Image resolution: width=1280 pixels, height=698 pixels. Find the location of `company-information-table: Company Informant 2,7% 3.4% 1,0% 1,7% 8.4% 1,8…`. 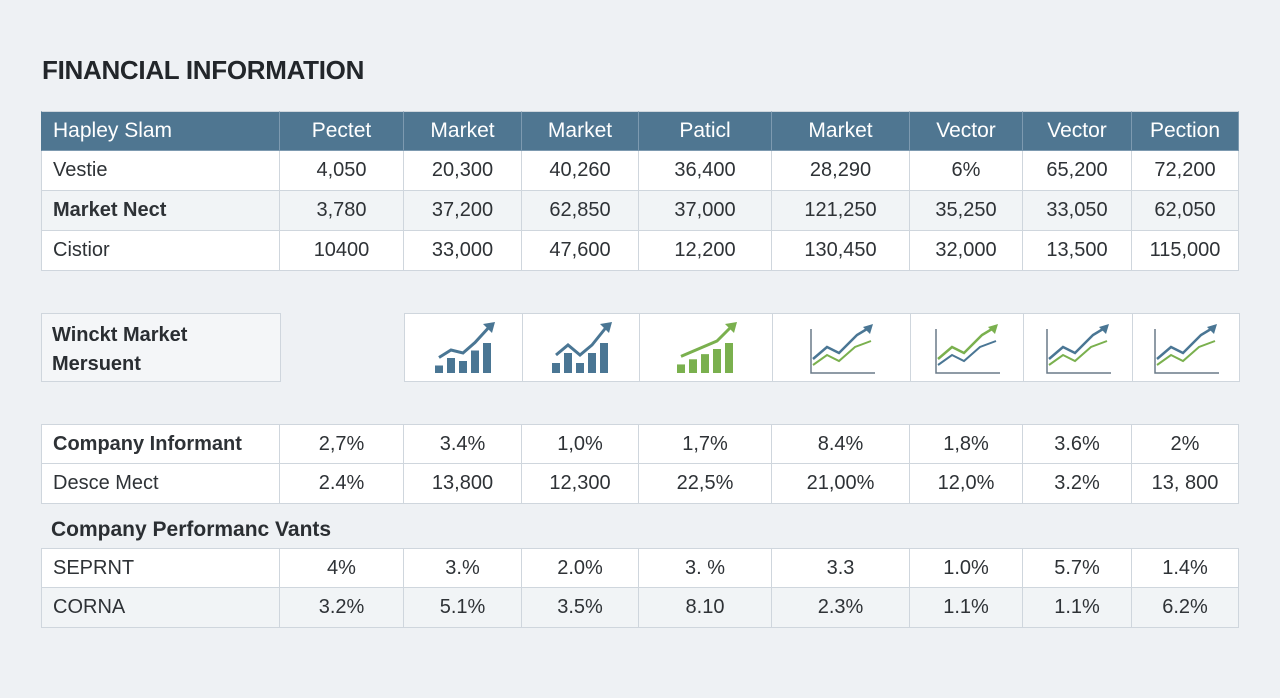

company-information-table: Company Informant 2,7% 3.4% 1,0% 1,7% 8.4% 1,8… is located at coordinates (640, 464).